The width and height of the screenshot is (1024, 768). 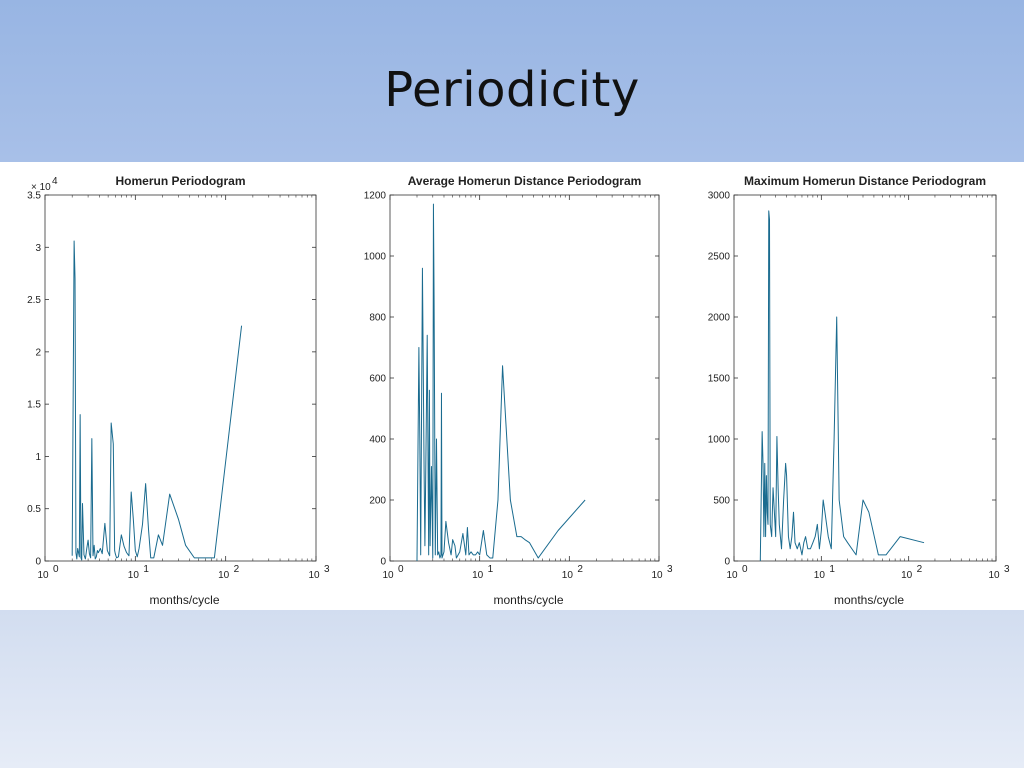 I want to click on y-tick-label: 500, so click(x=721, y=501).